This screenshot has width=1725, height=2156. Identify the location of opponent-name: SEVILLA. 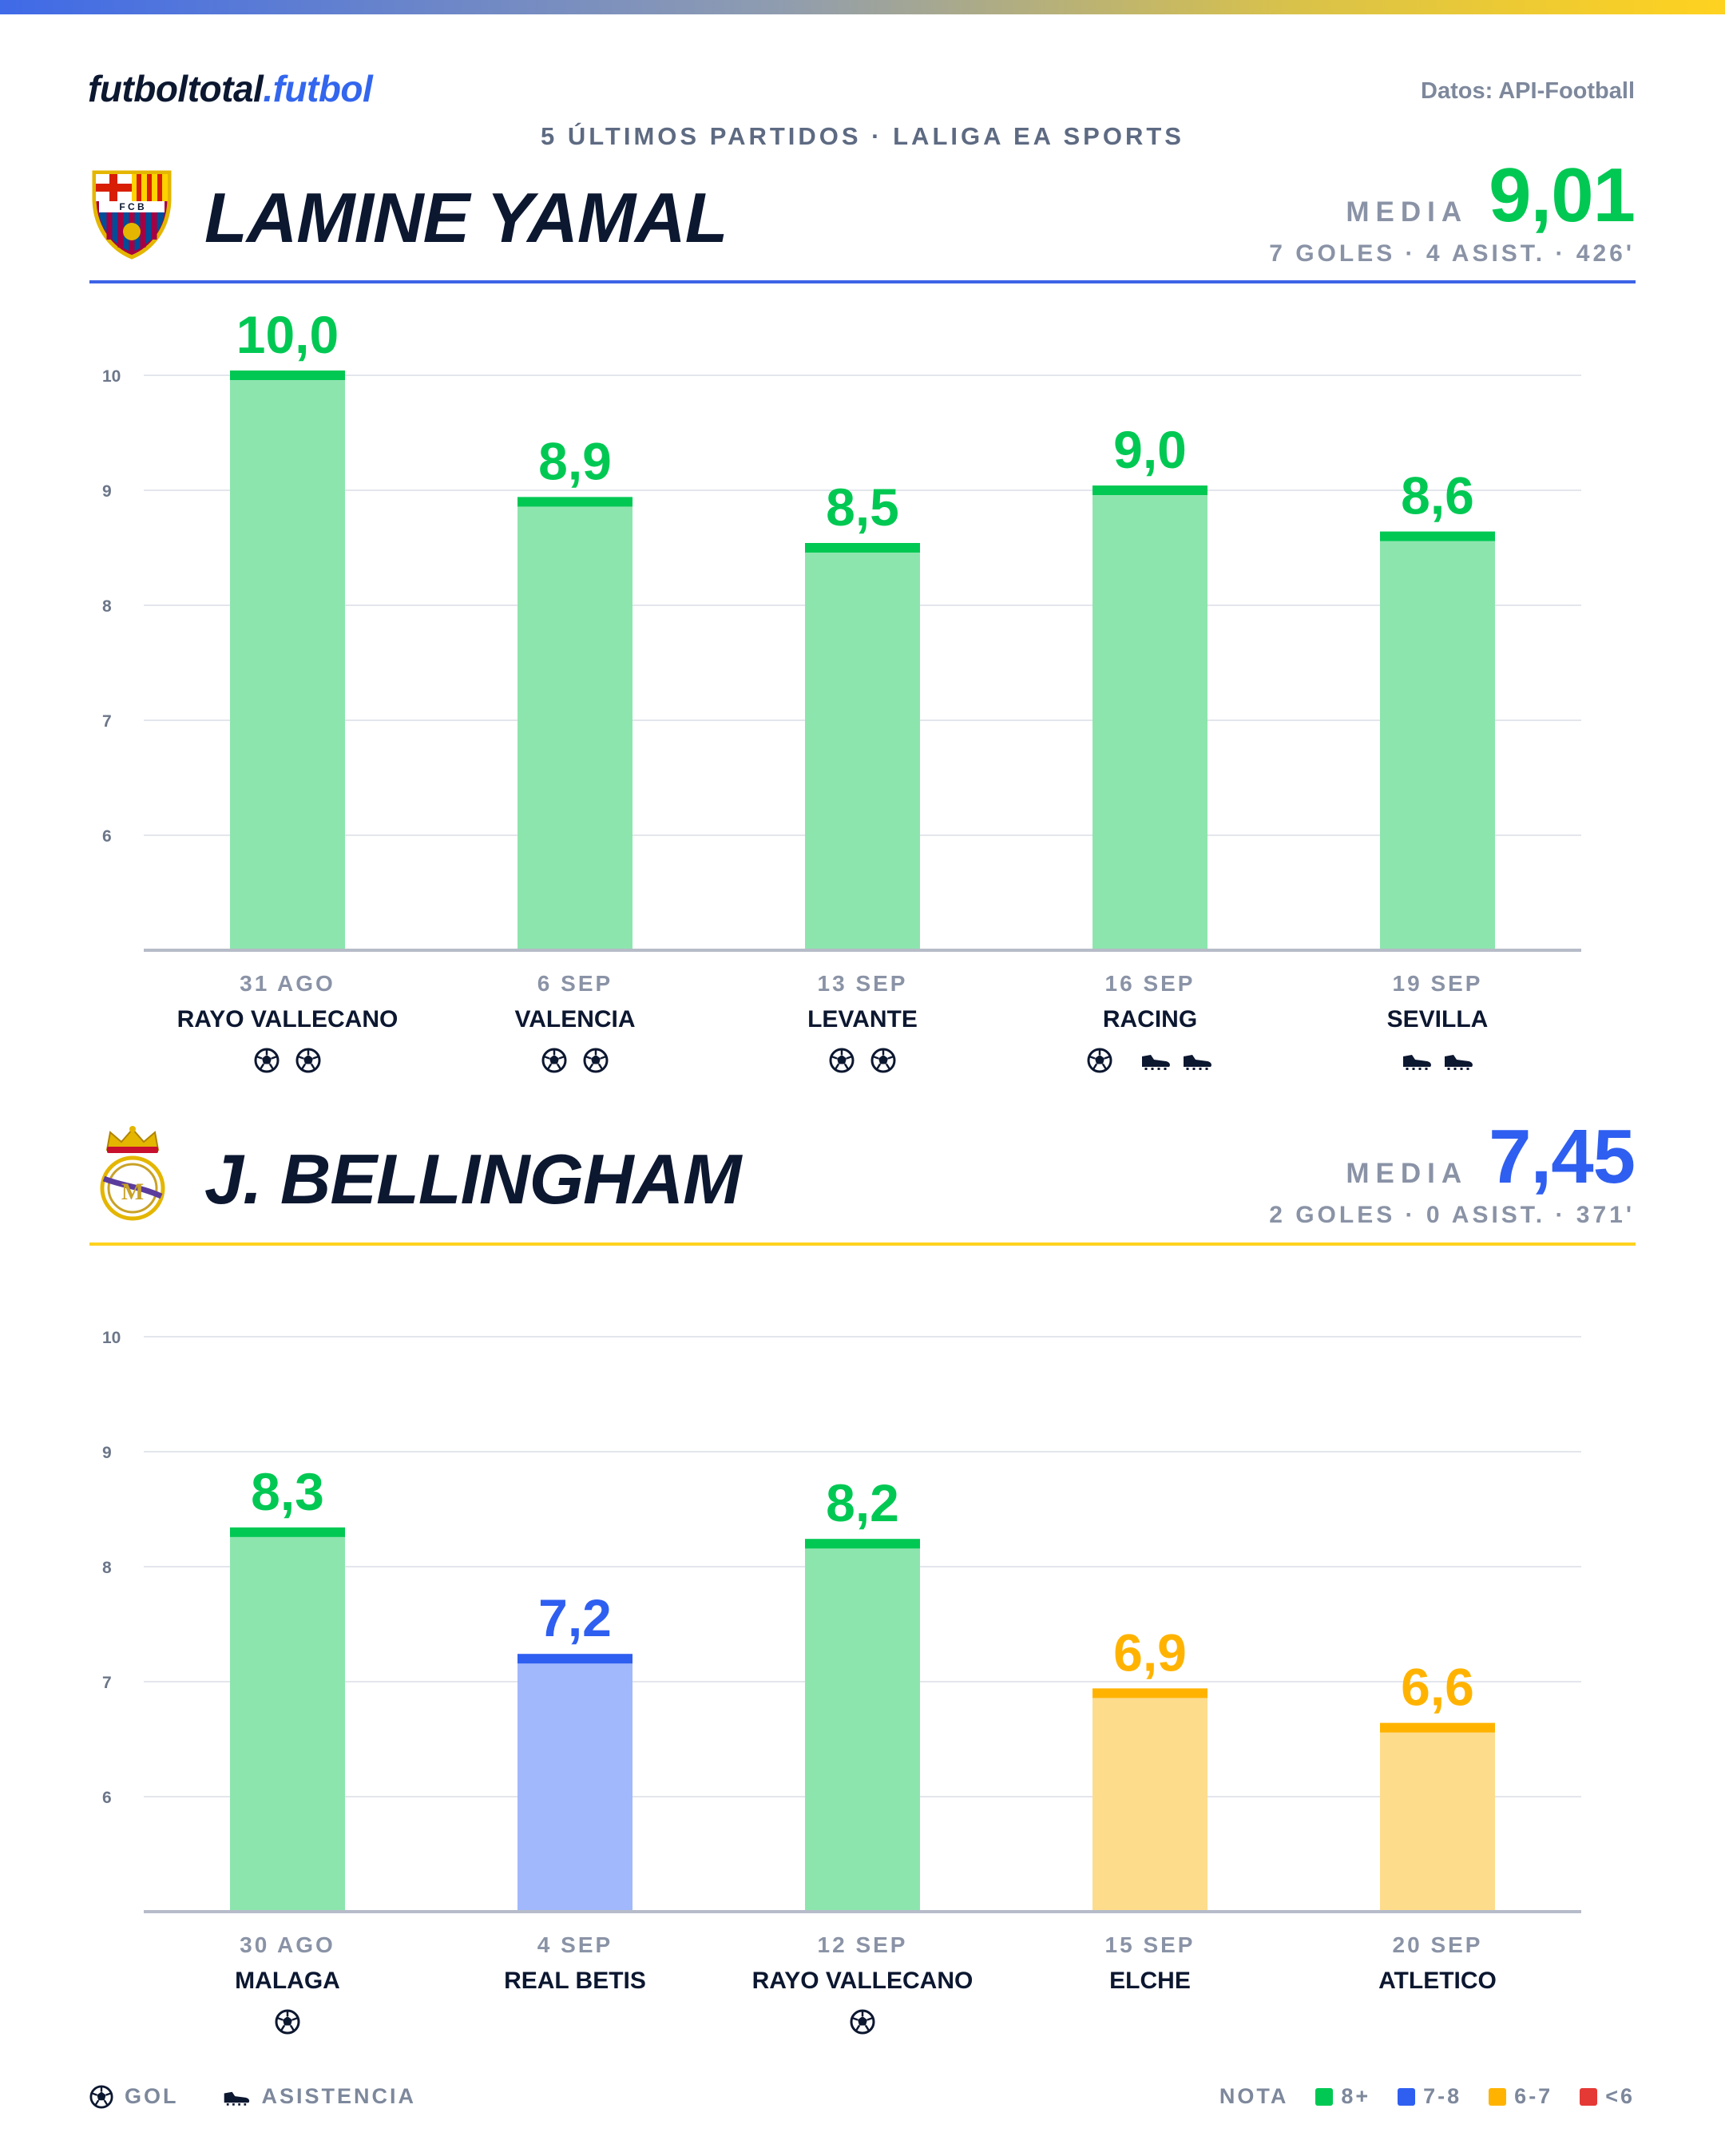
(1438, 1019).